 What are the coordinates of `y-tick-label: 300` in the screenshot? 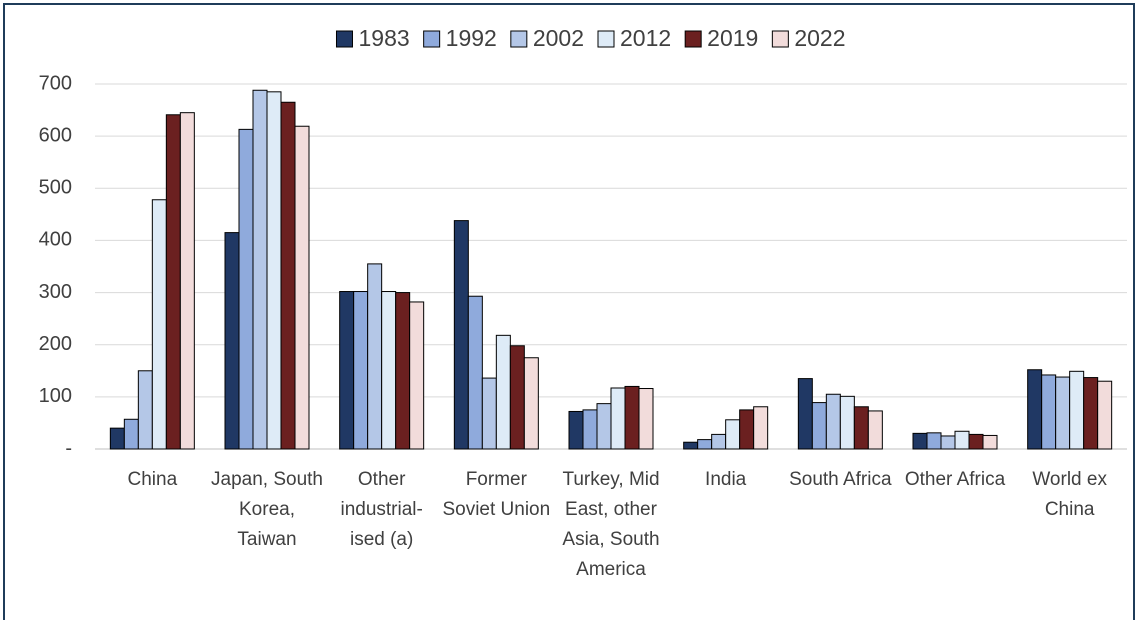 It's located at (55, 292).